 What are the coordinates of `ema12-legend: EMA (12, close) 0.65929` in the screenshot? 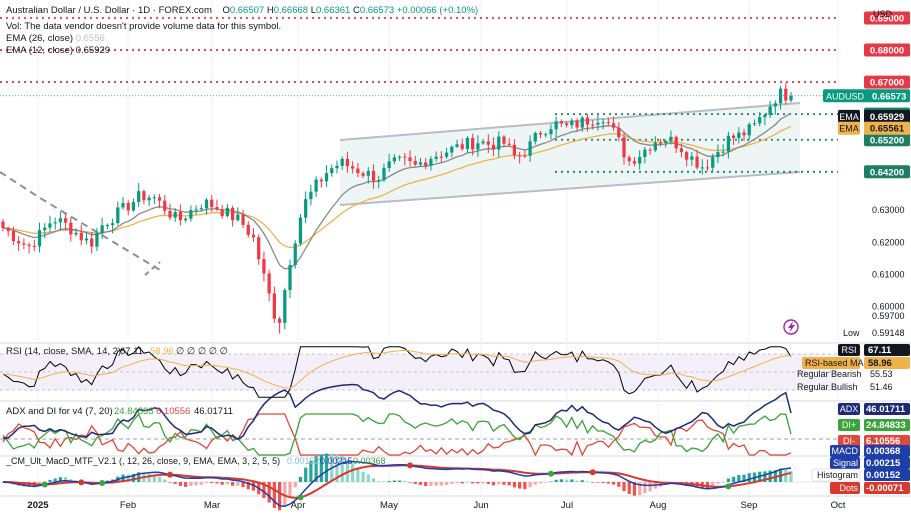 It's located at (58, 50).